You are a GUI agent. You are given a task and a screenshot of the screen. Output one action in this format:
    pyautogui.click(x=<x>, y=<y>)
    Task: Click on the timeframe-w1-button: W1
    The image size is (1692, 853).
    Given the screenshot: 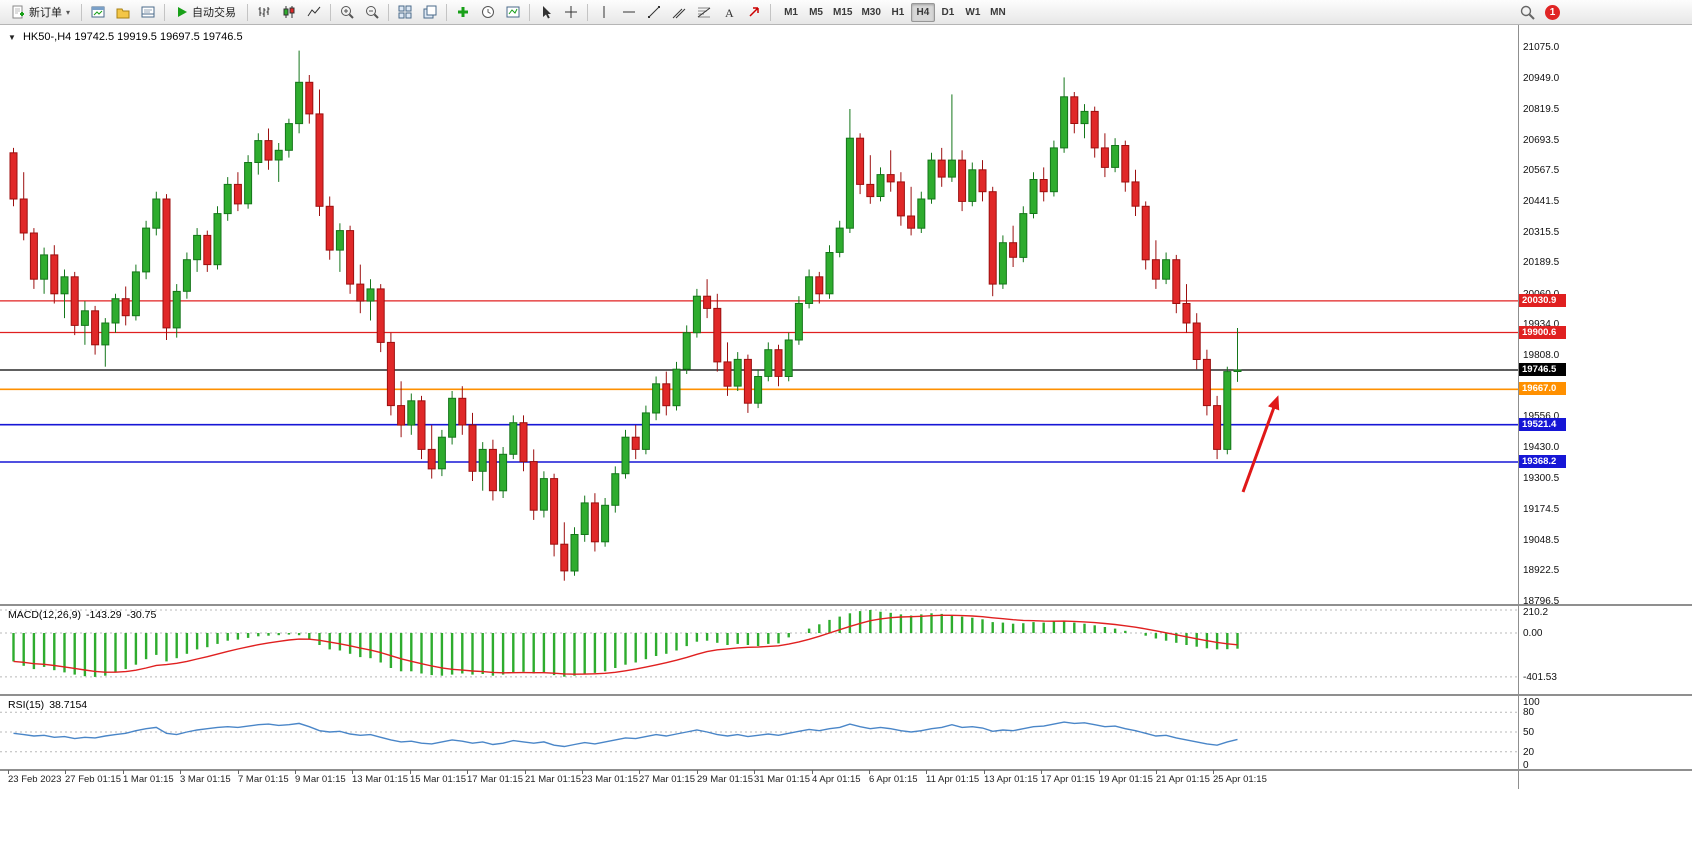 What is the action you would take?
    pyautogui.click(x=973, y=12)
    